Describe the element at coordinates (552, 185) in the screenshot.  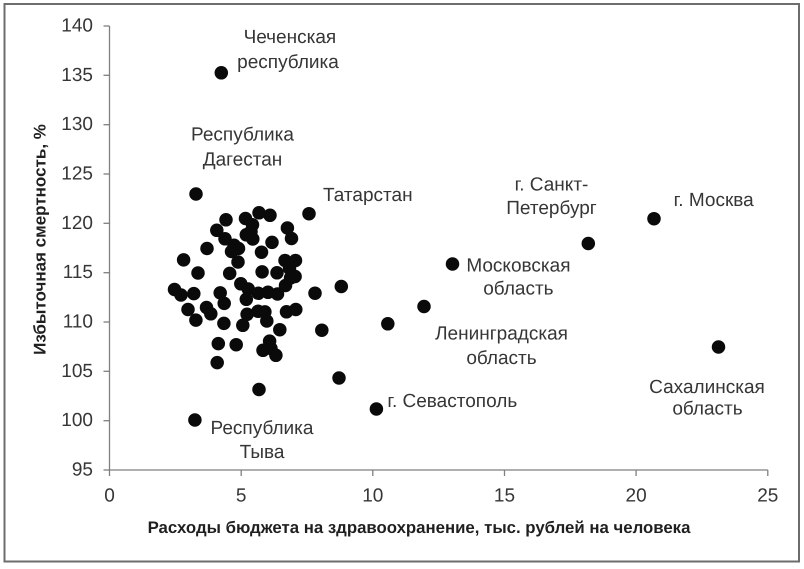
I see `svg-text: г. Санкт-` at that location.